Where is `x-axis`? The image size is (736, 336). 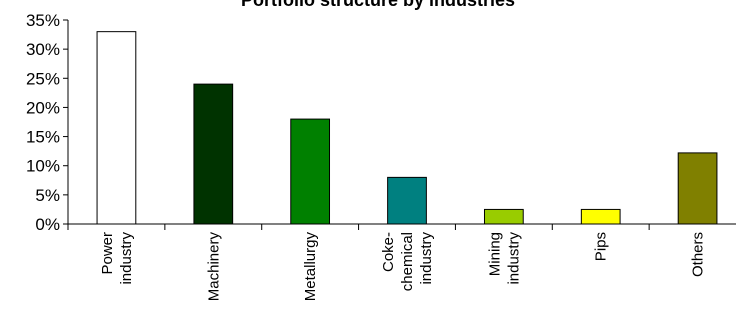 x-axis is located at coordinates (401, 226).